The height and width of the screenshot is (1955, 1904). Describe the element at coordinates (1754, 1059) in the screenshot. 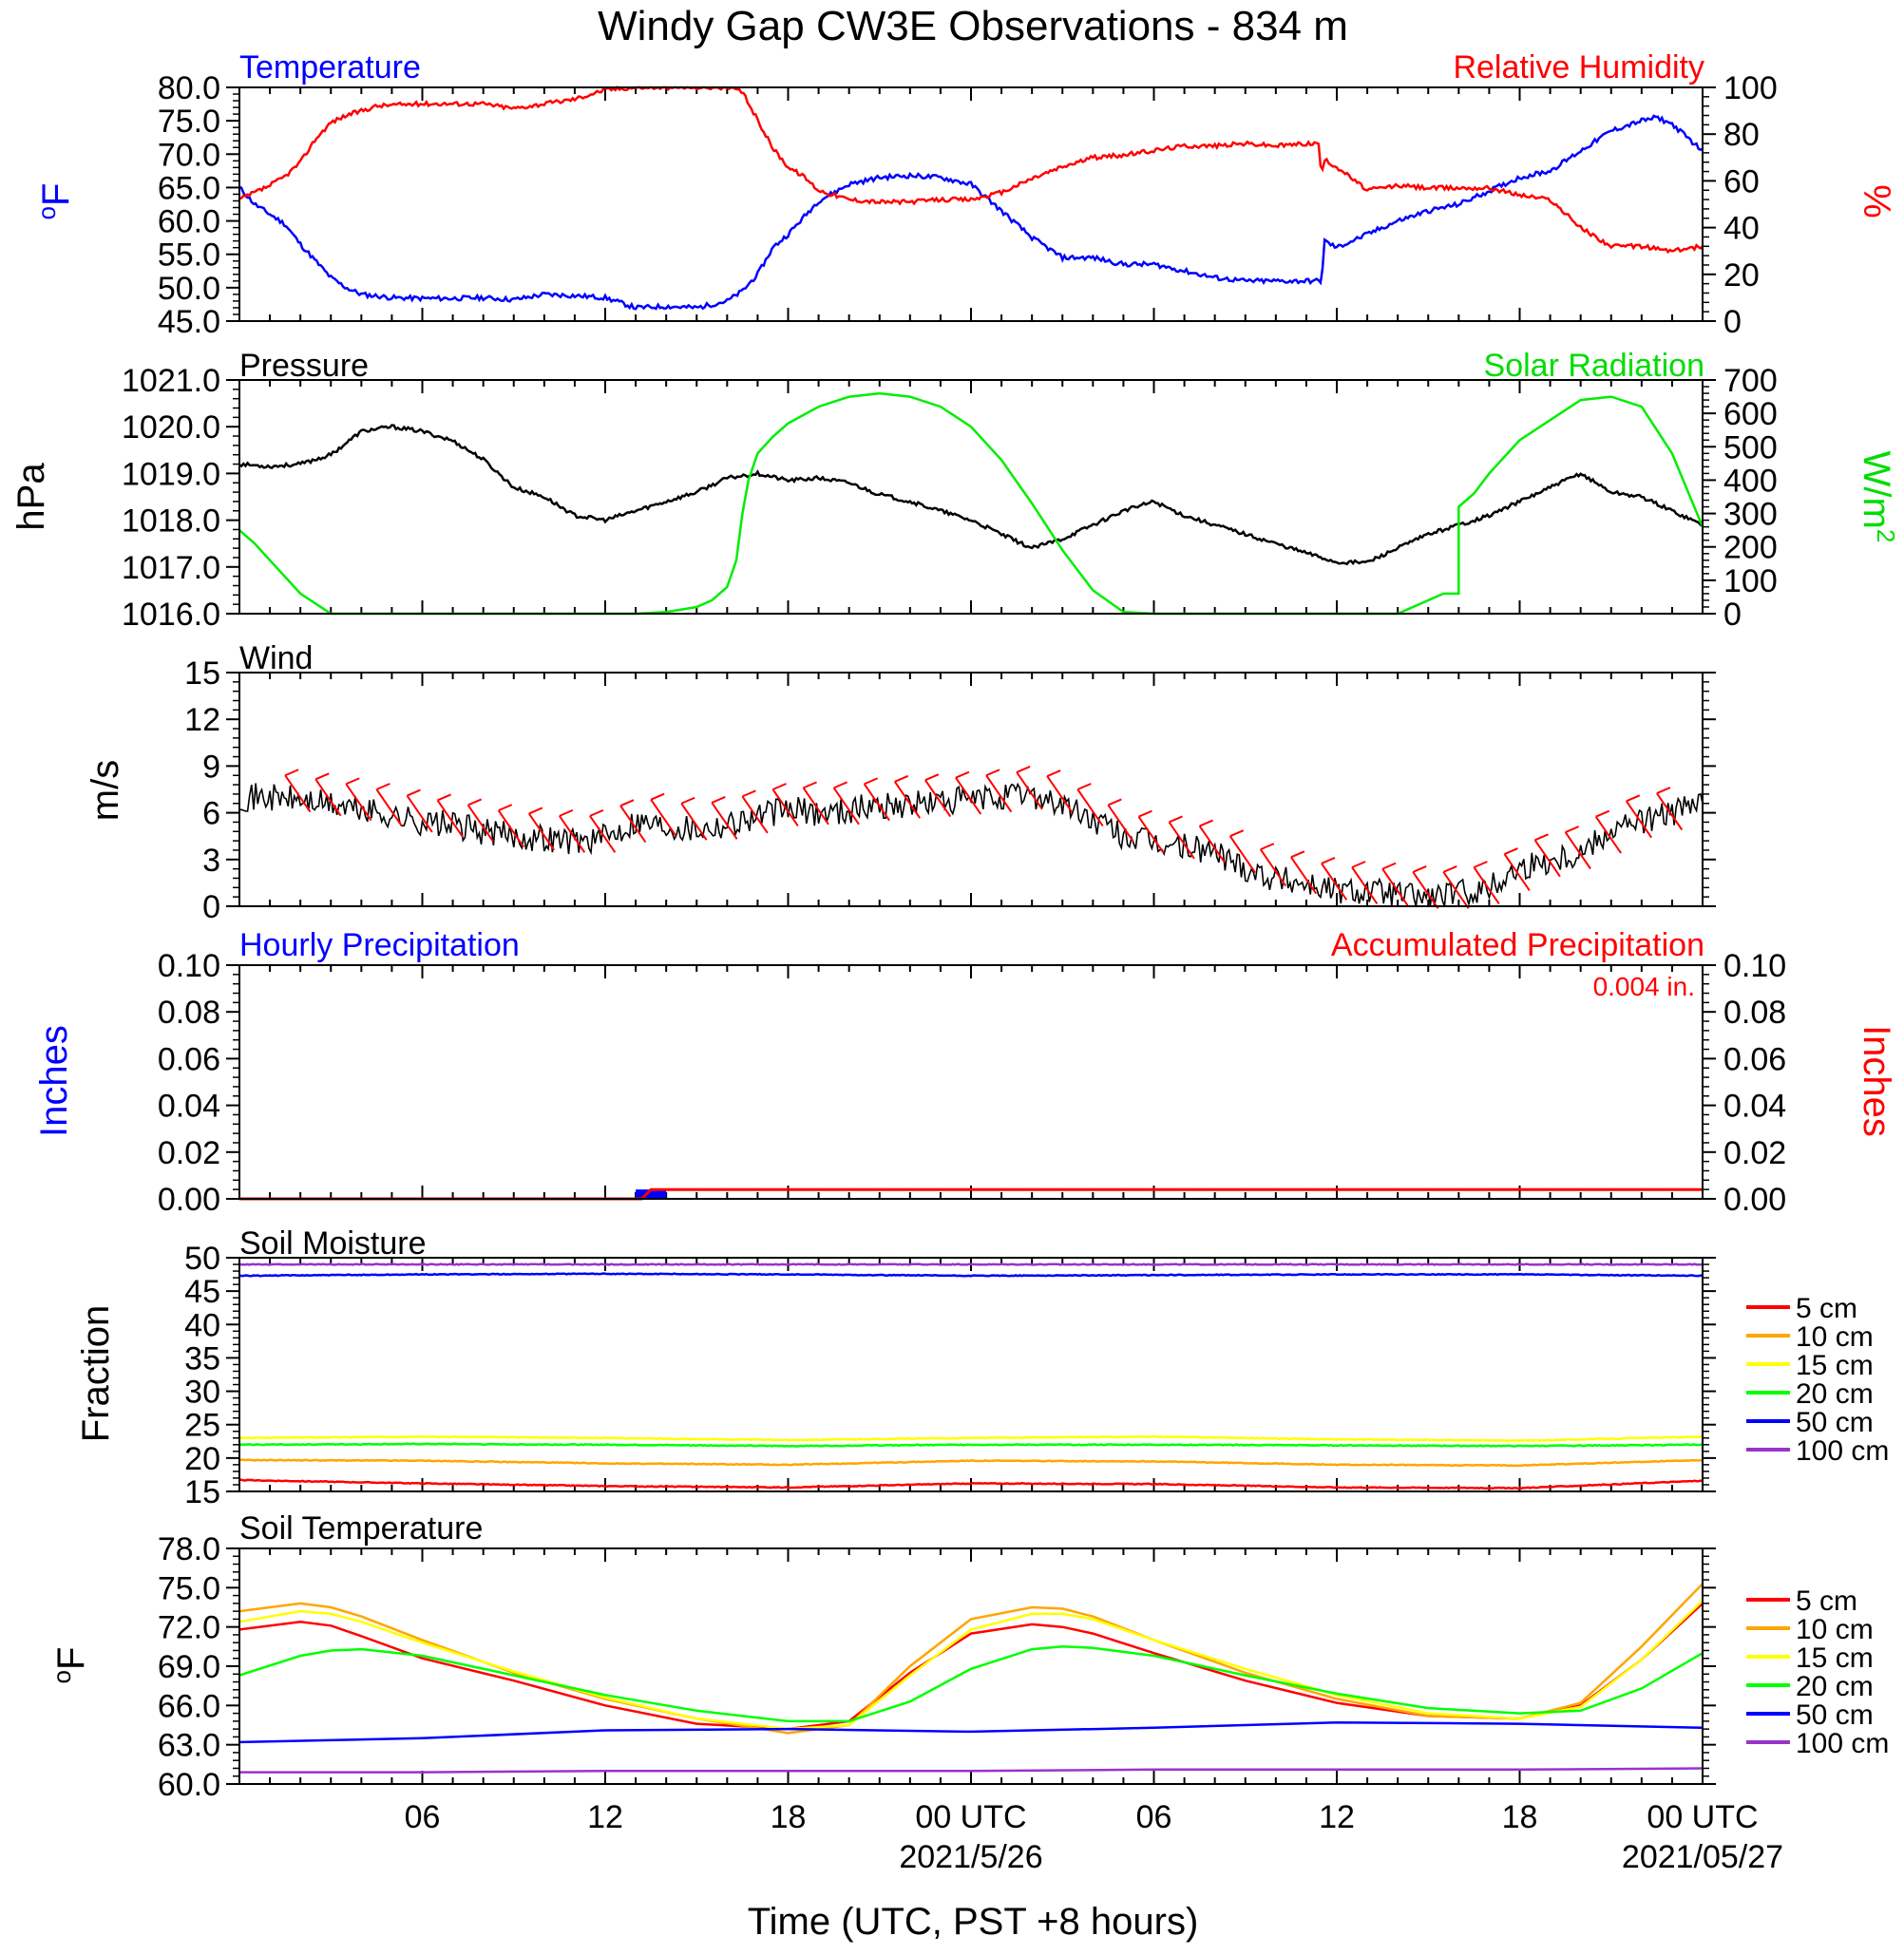

I see `y2-tick-label: 0.06` at that location.